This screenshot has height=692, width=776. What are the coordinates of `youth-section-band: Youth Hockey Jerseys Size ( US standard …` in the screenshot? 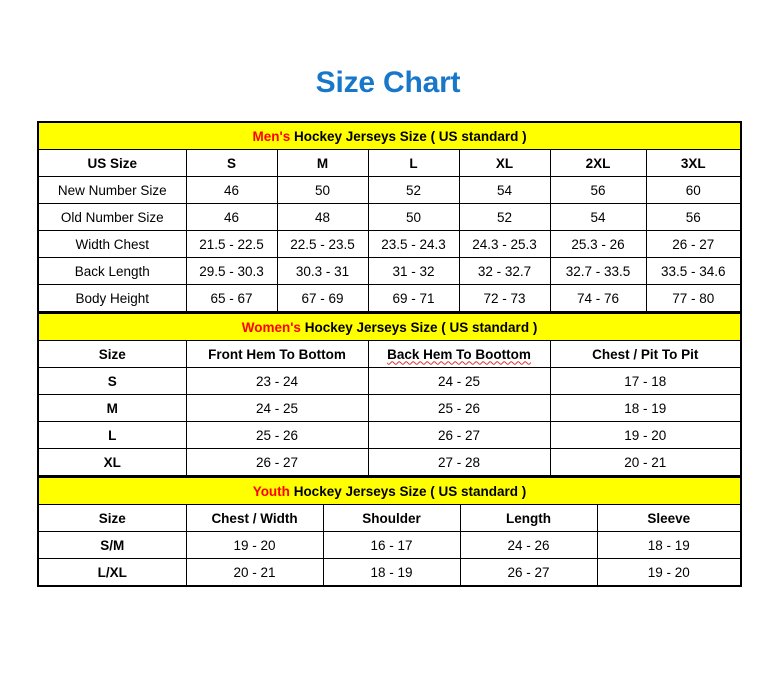 It's located at (389, 490).